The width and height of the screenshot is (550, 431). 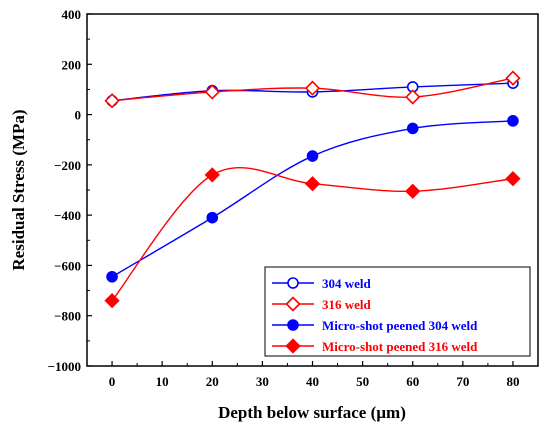 What do you see at coordinates (67, 265) in the screenshot?
I see `y-tick-label: −600` at bounding box center [67, 265].